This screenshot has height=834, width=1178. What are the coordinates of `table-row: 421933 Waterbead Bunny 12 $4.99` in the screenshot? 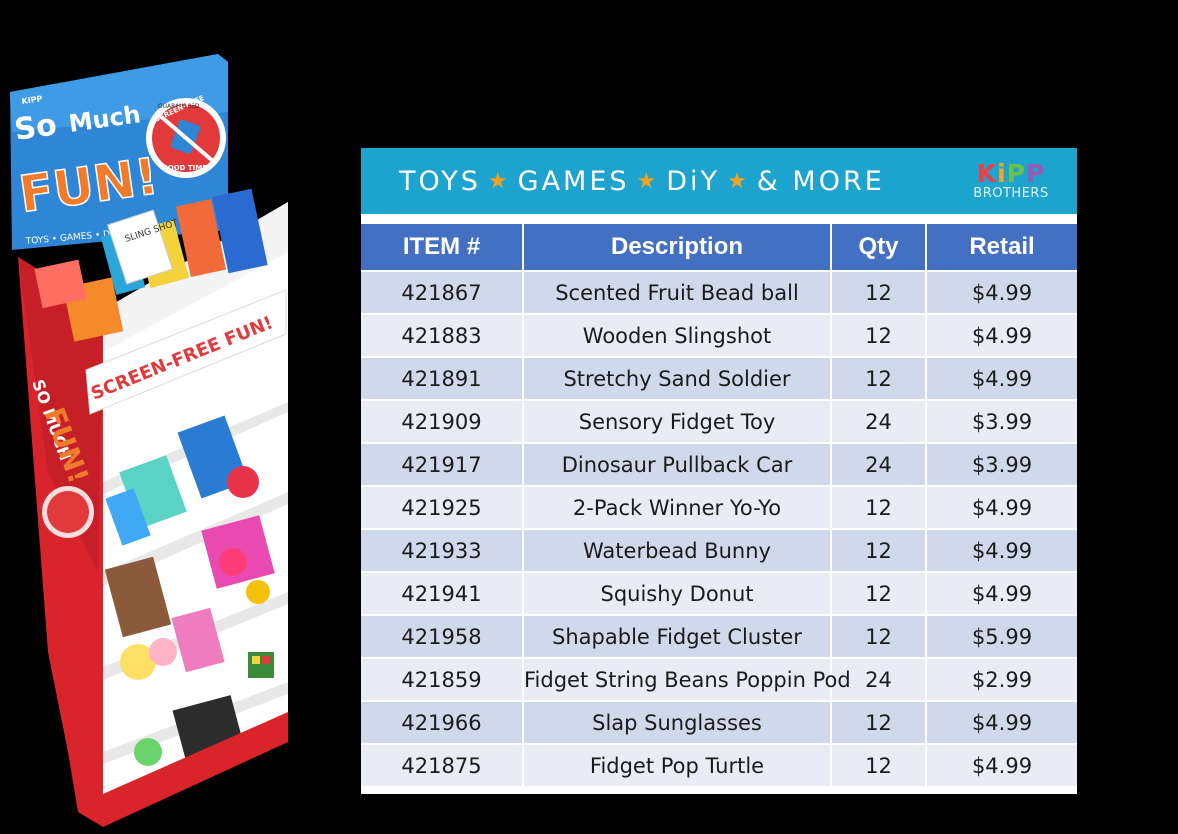 It's located at (719, 550).